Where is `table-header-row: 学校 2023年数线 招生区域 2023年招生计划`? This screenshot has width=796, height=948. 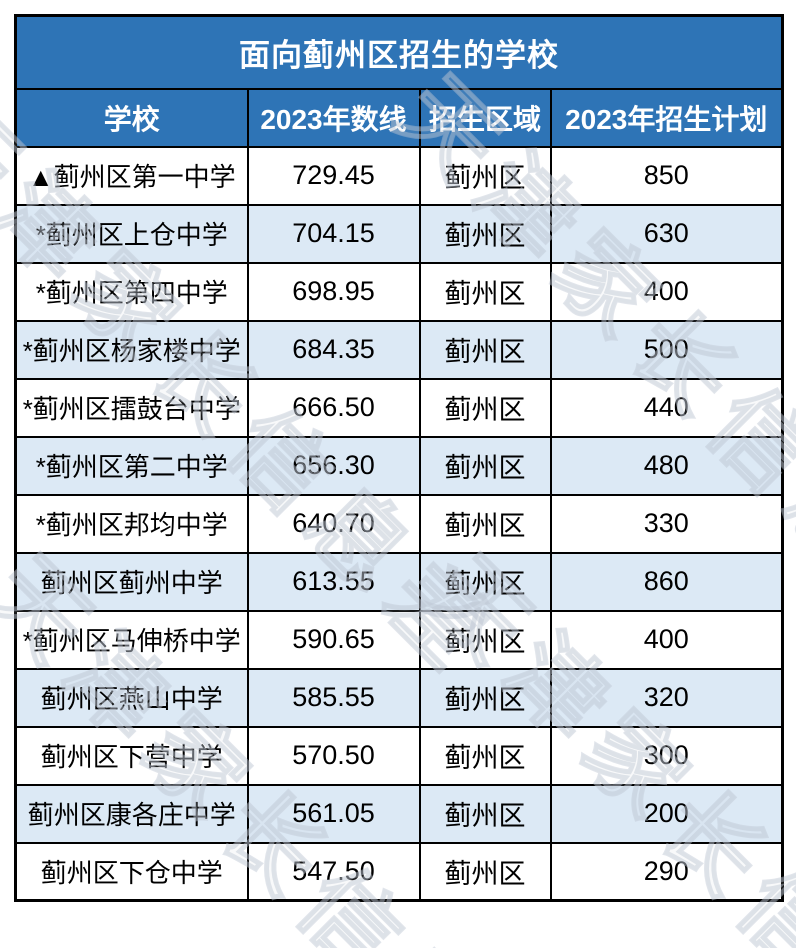 table-header-row: 学校 2023年数线 招生区域 2023年招生计划 is located at coordinates (399, 117).